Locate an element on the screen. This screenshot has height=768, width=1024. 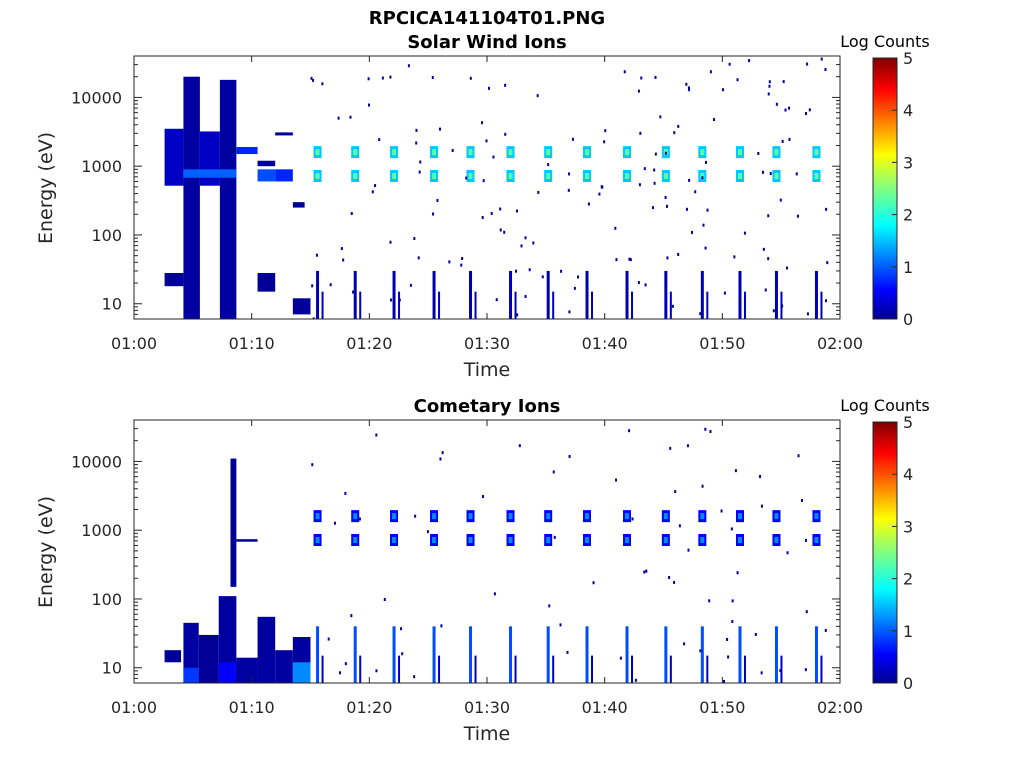
colorbar-tick-label: 1 is located at coordinates (908, 267).